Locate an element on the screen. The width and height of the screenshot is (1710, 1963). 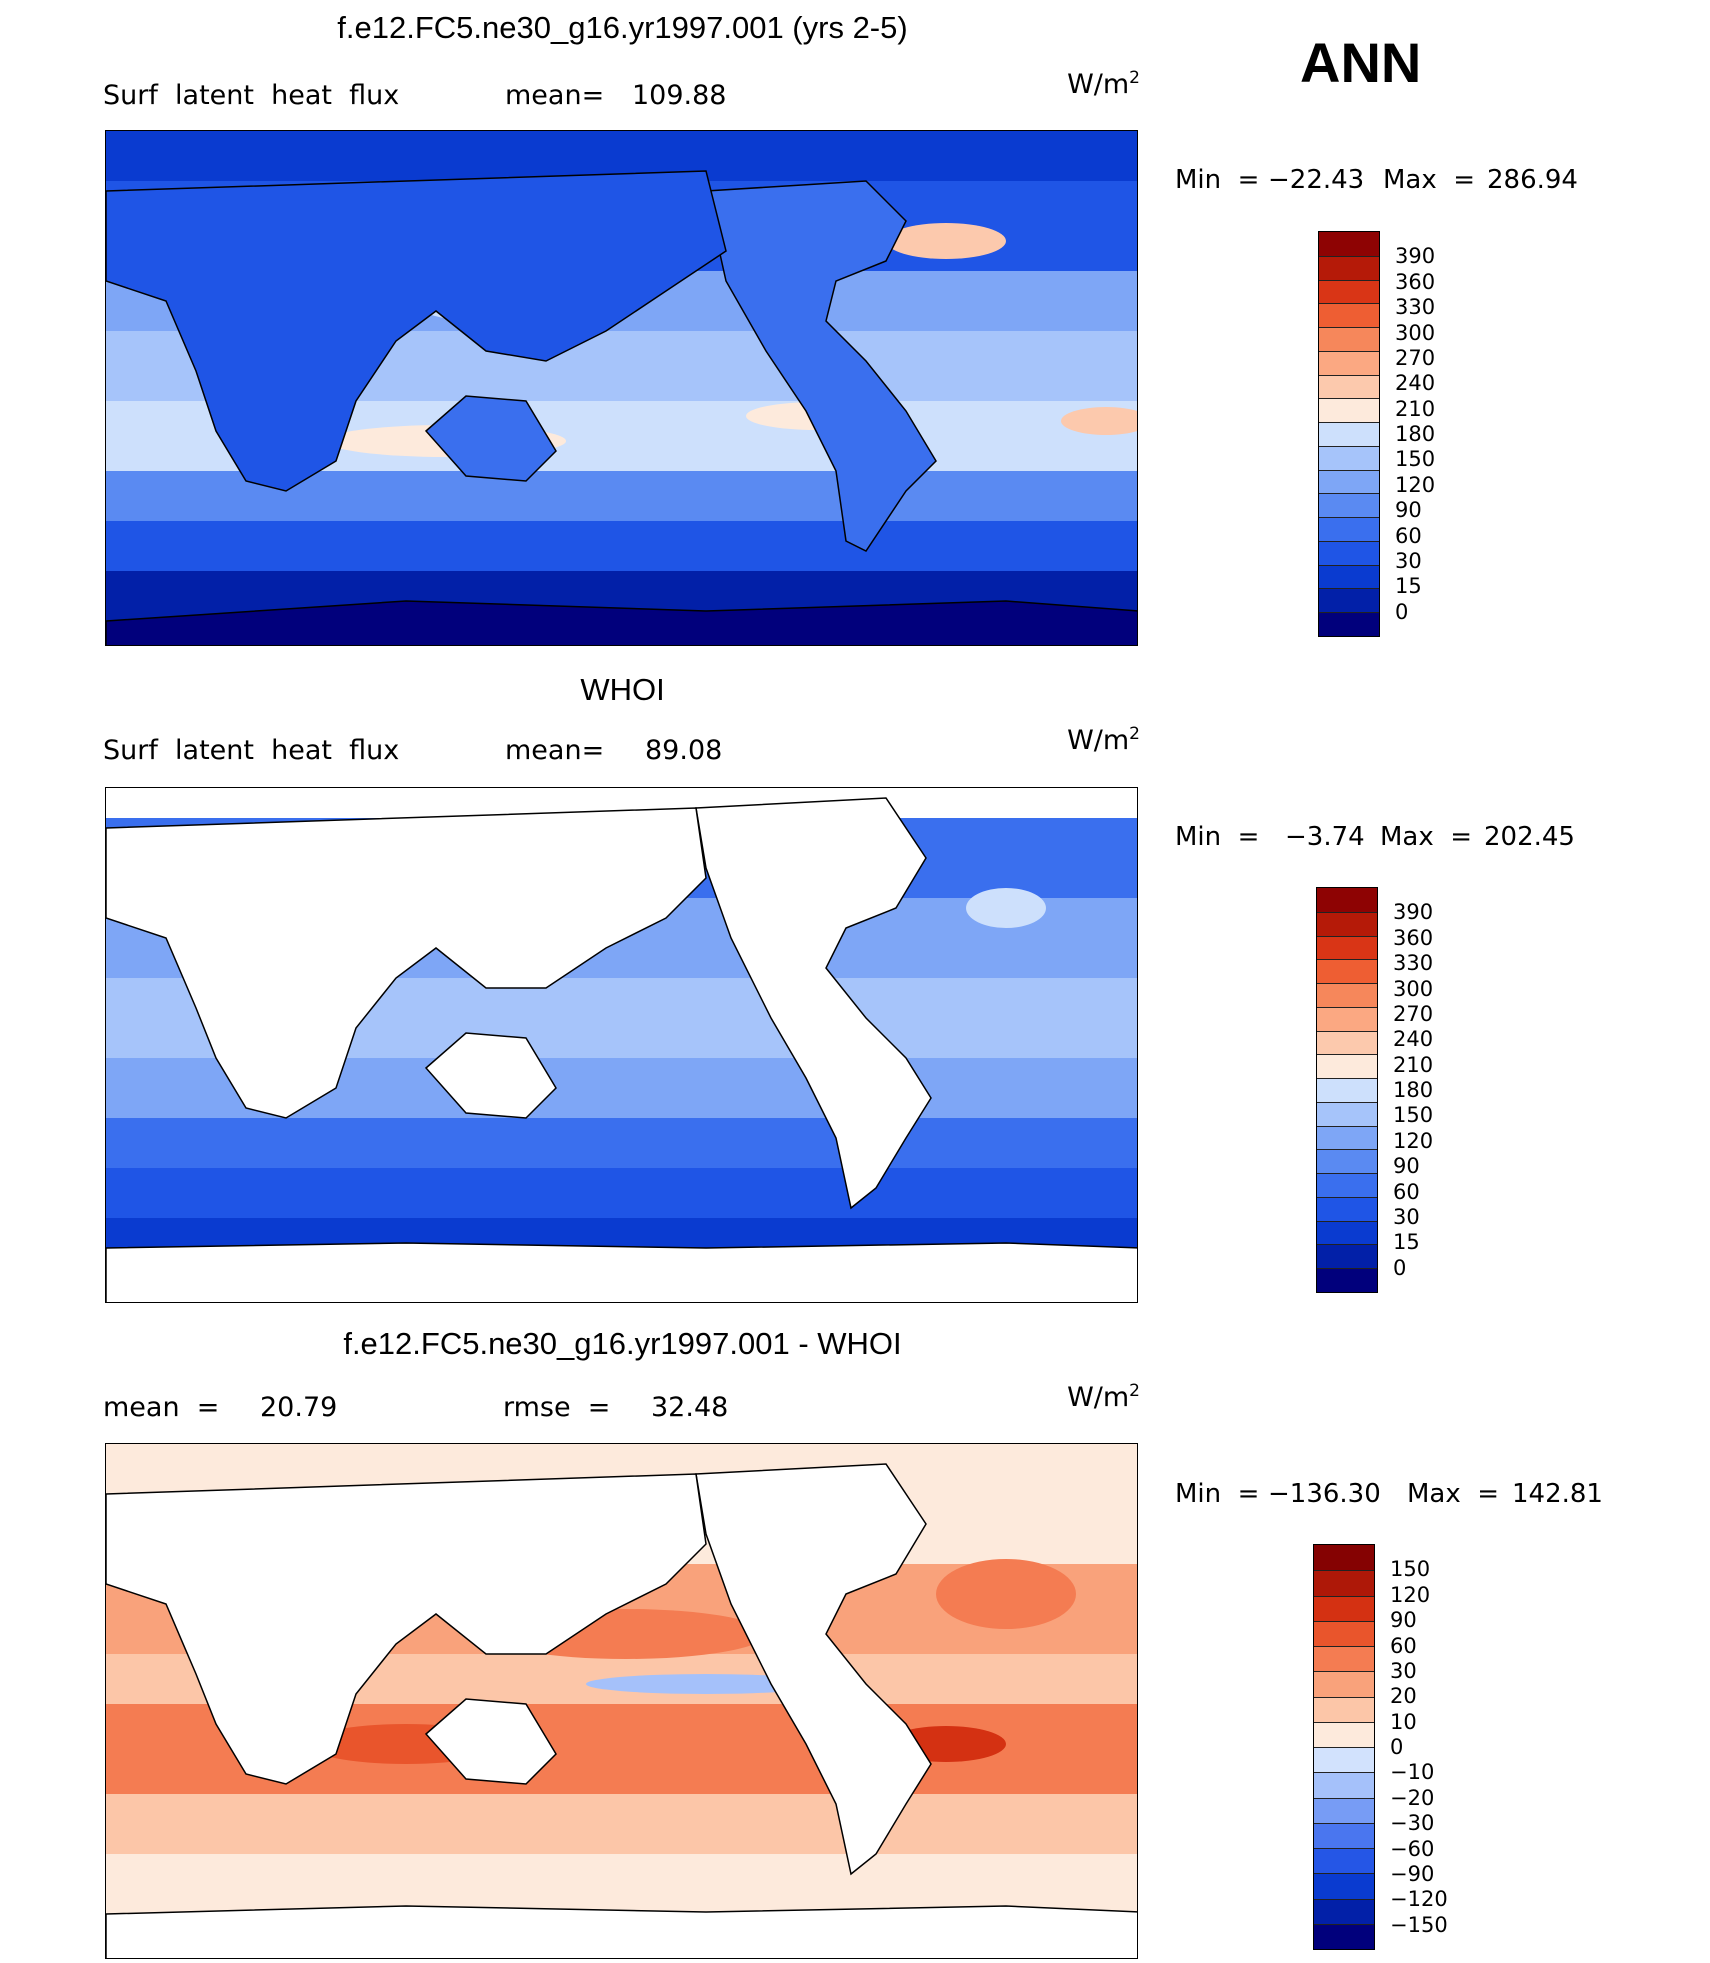
max-value: 142.81 is located at coordinates (1557, 1494).